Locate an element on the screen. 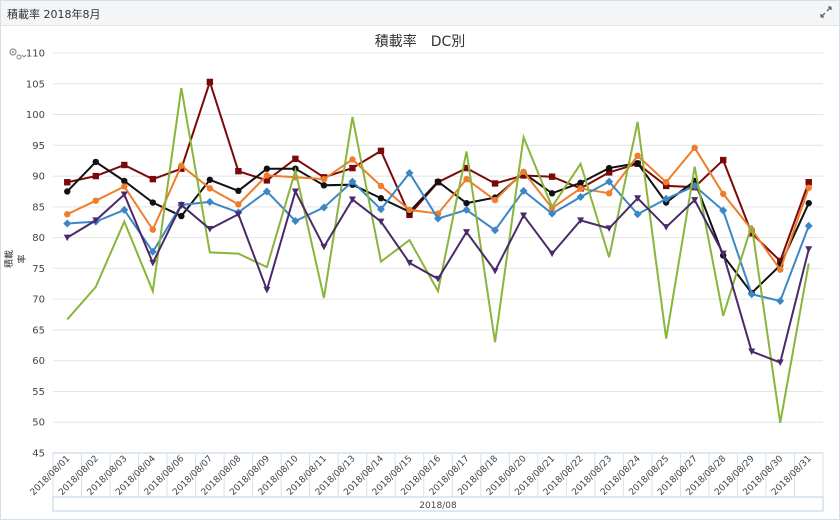 This screenshot has width=840, height=520. chart-title: 積載率 DC別 is located at coordinates (420, 42).